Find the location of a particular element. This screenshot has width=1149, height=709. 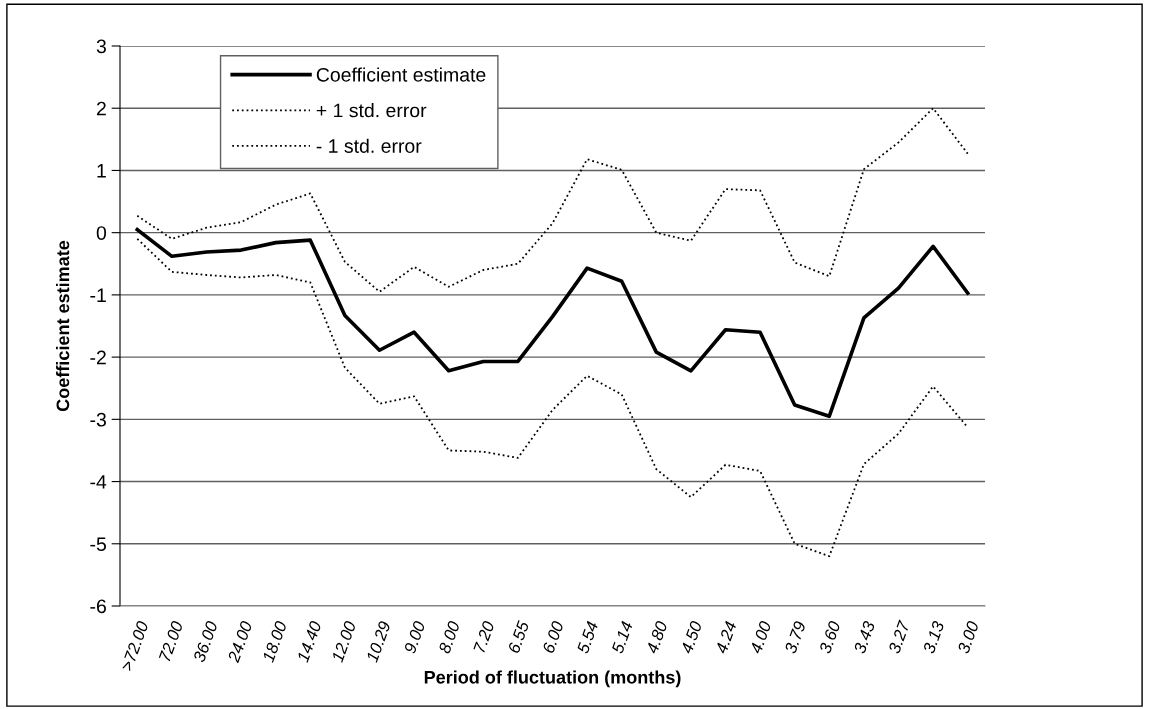

x-tick-label: 24.00 is located at coordinates (240, 642).